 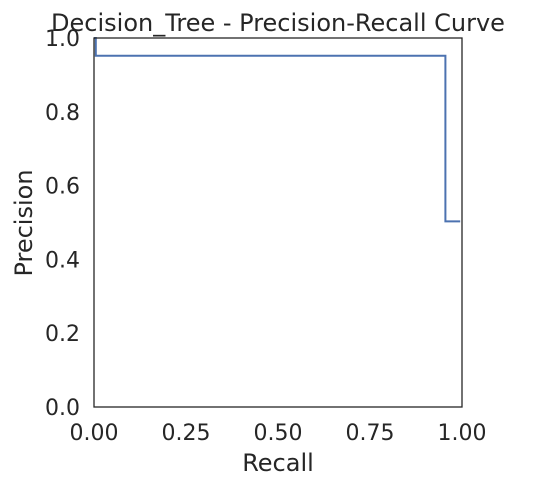 I want to click on y-tick-labels: 0.0 0.2 0.4 0.6 0.8 1.0, so click(x=62, y=224).